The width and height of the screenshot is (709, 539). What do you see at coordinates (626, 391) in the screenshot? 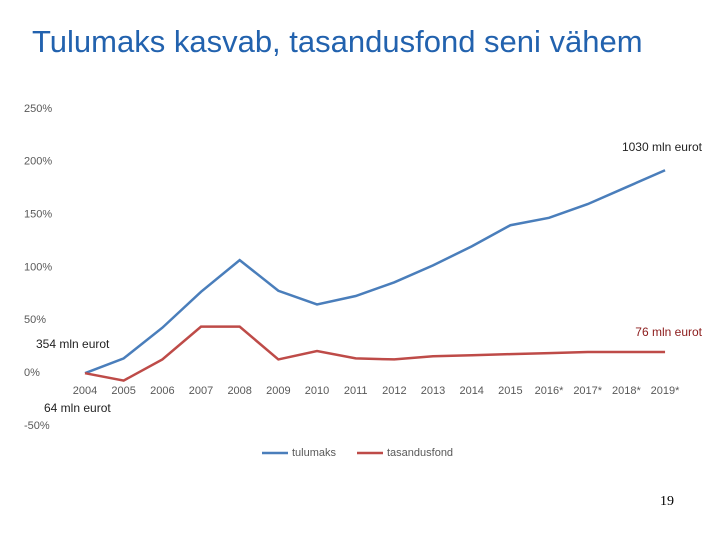
I see `x-tick-label: 2018*` at bounding box center [626, 391].